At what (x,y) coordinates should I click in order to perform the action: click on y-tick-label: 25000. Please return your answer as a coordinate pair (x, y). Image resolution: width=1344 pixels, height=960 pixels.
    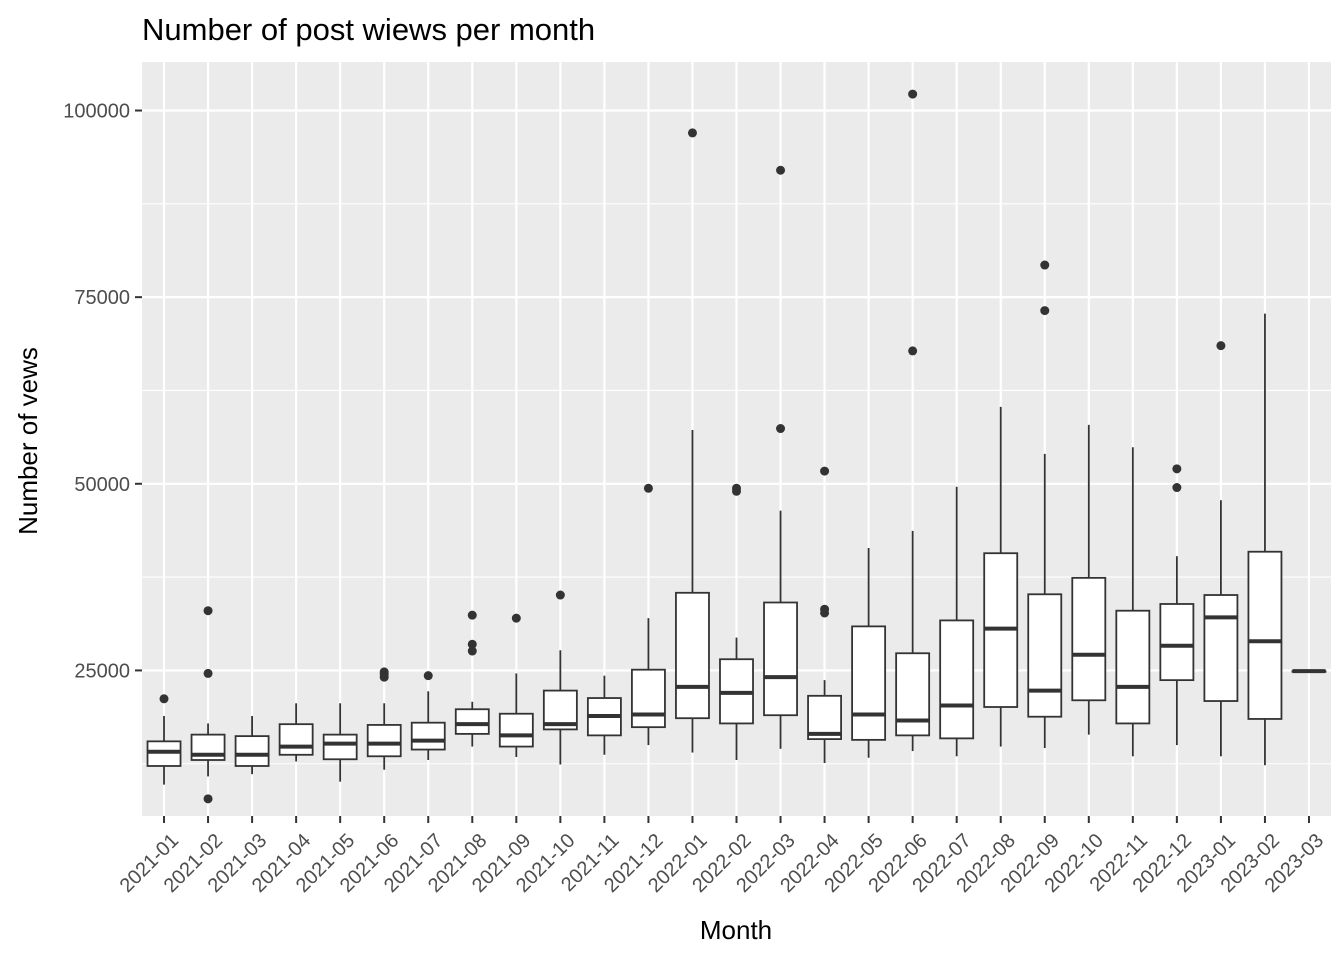
    Looking at the image, I should click on (102, 671).